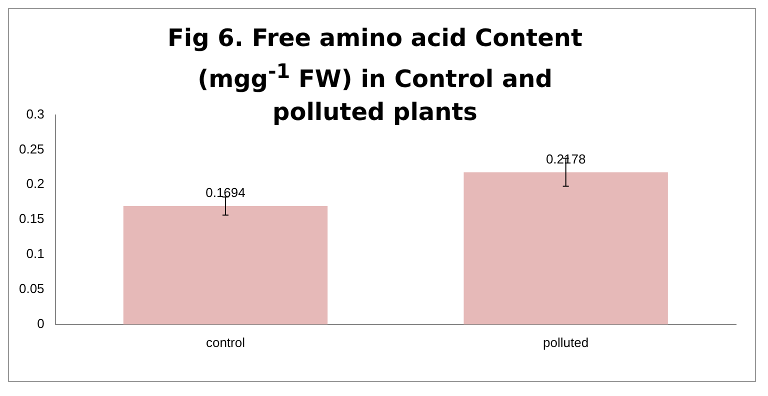 The image size is (768, 396). I want to click on y-tick-label: 0.25, so click(31, 148).